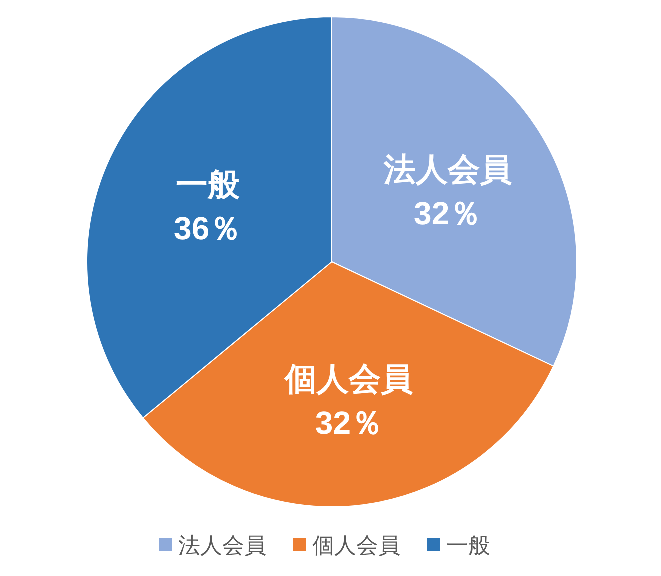 This screenshot has height=576, width=661. I want to click on legend-label: 法人会員, so click(222, 545).